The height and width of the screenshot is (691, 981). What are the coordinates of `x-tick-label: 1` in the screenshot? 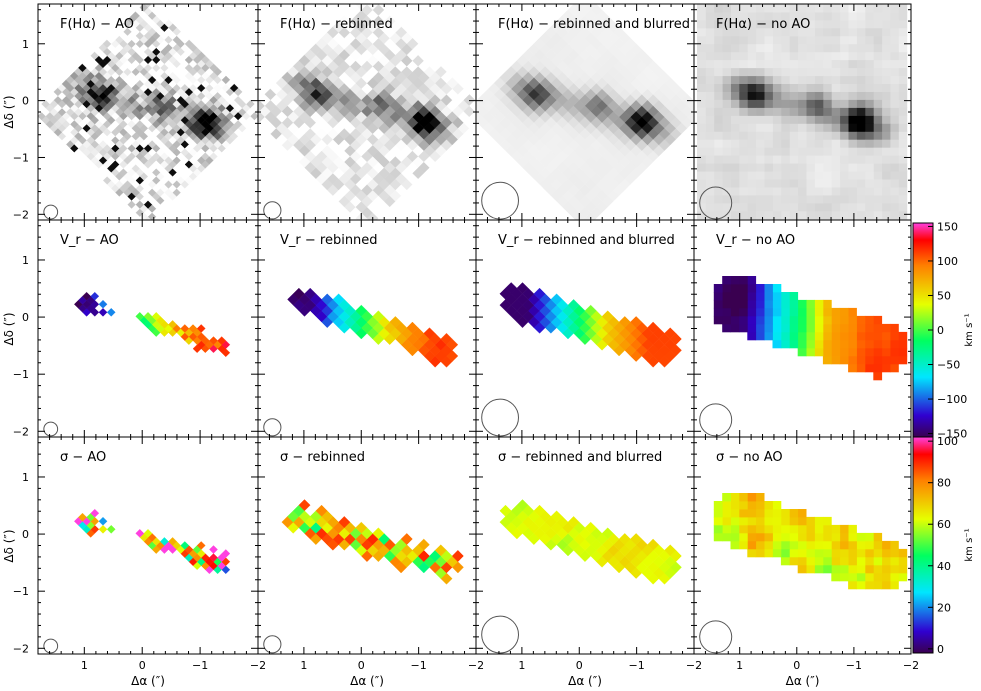 It's located at (739, 665).